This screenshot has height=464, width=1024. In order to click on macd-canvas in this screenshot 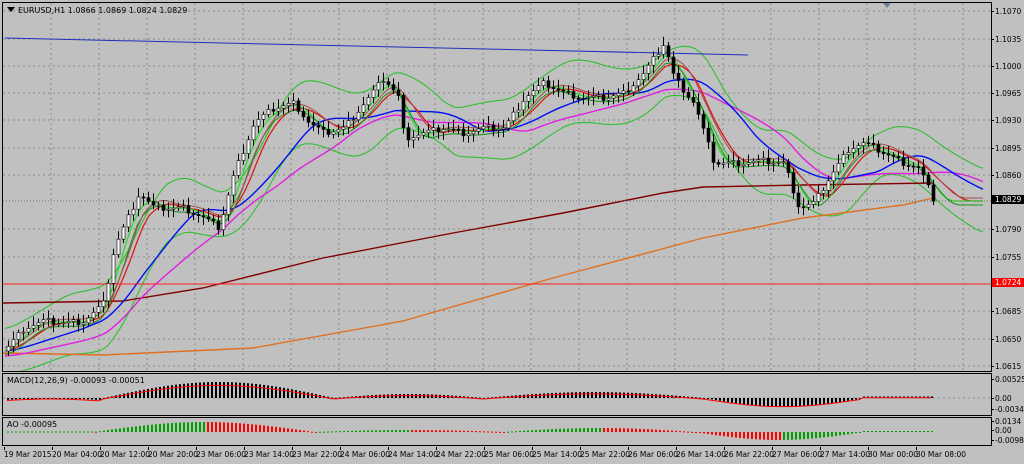, I will do `click(497, 395)`.